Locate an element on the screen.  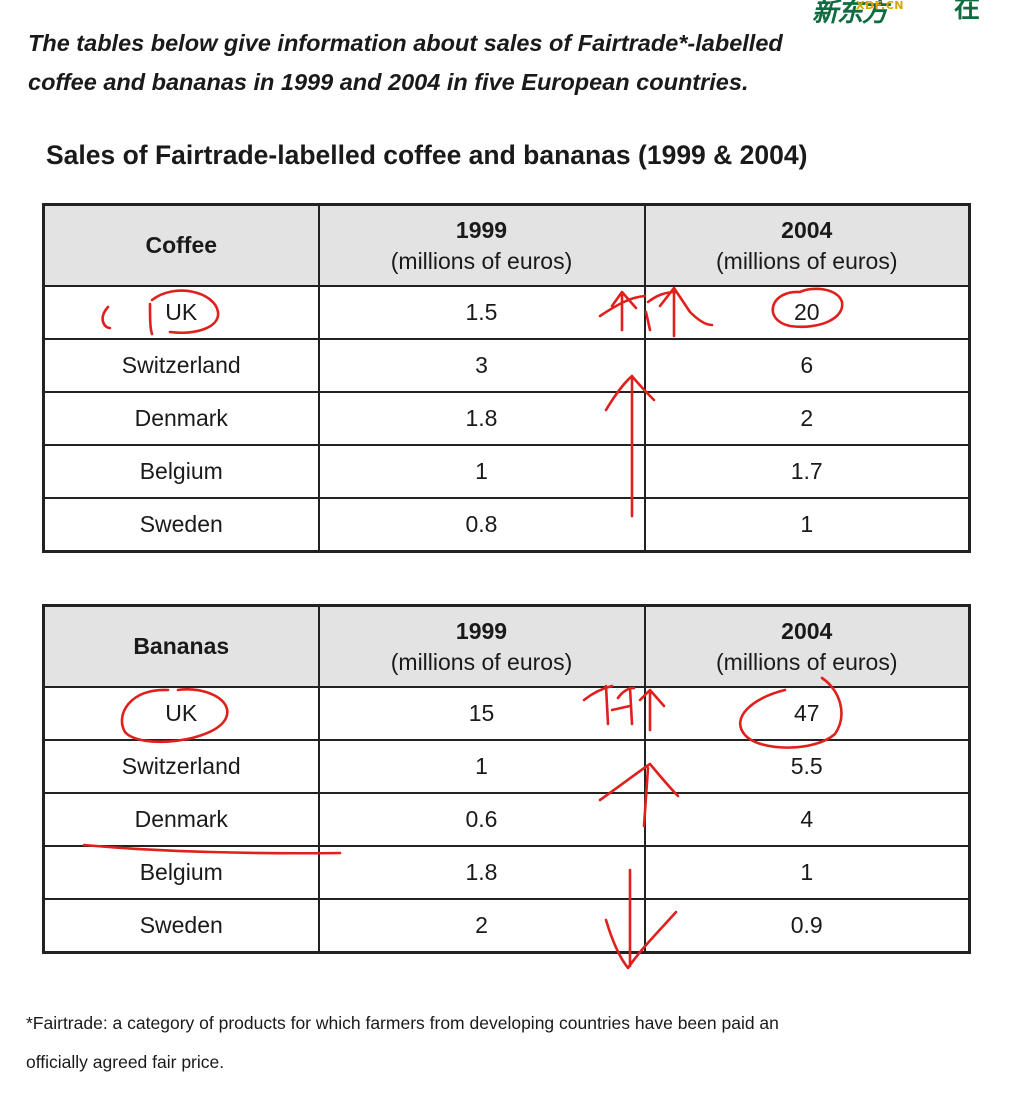
coffee-header-1999: 1999 (millions of euros) is located at coordinates (481, 245).